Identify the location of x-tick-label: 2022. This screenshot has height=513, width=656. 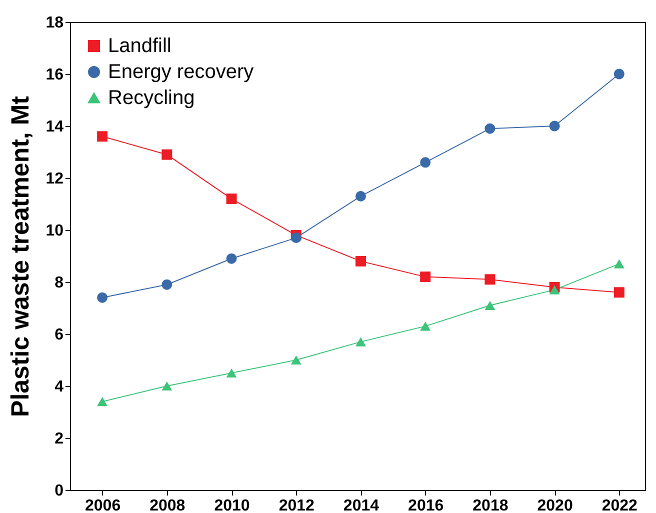
(620, 505).